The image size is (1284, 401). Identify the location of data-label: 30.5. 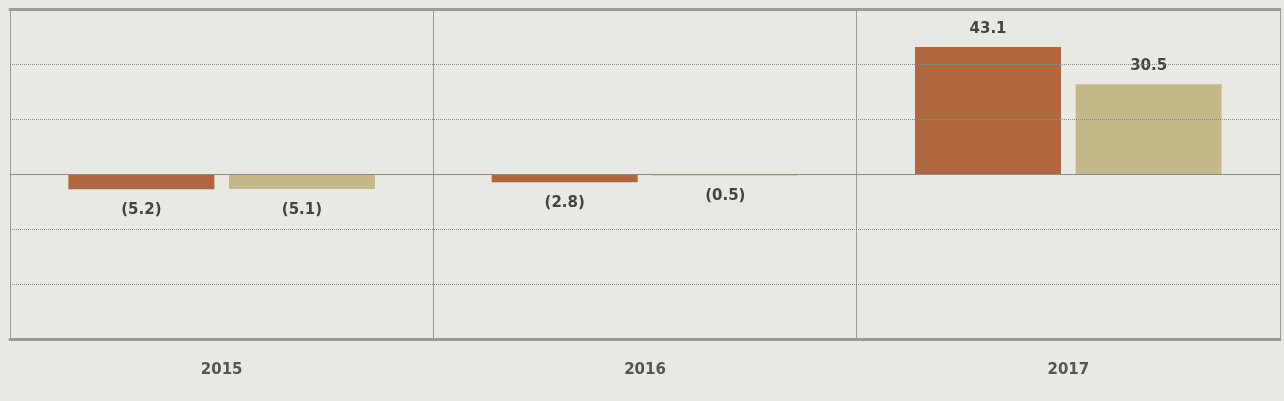
(1149, 64).